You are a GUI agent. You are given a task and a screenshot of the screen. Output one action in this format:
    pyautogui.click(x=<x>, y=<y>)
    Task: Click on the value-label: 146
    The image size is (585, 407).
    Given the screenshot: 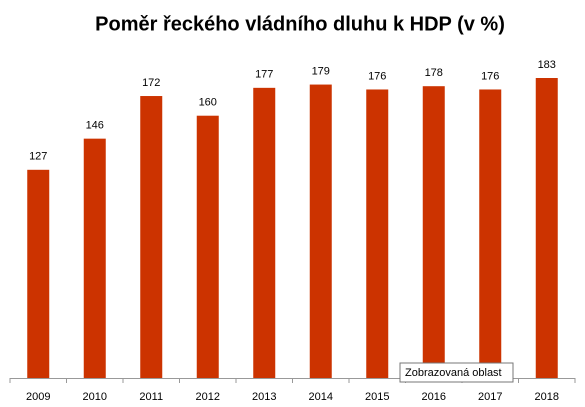 What is the action you would take?
    pyautogui.click(x=95, y=126)
    